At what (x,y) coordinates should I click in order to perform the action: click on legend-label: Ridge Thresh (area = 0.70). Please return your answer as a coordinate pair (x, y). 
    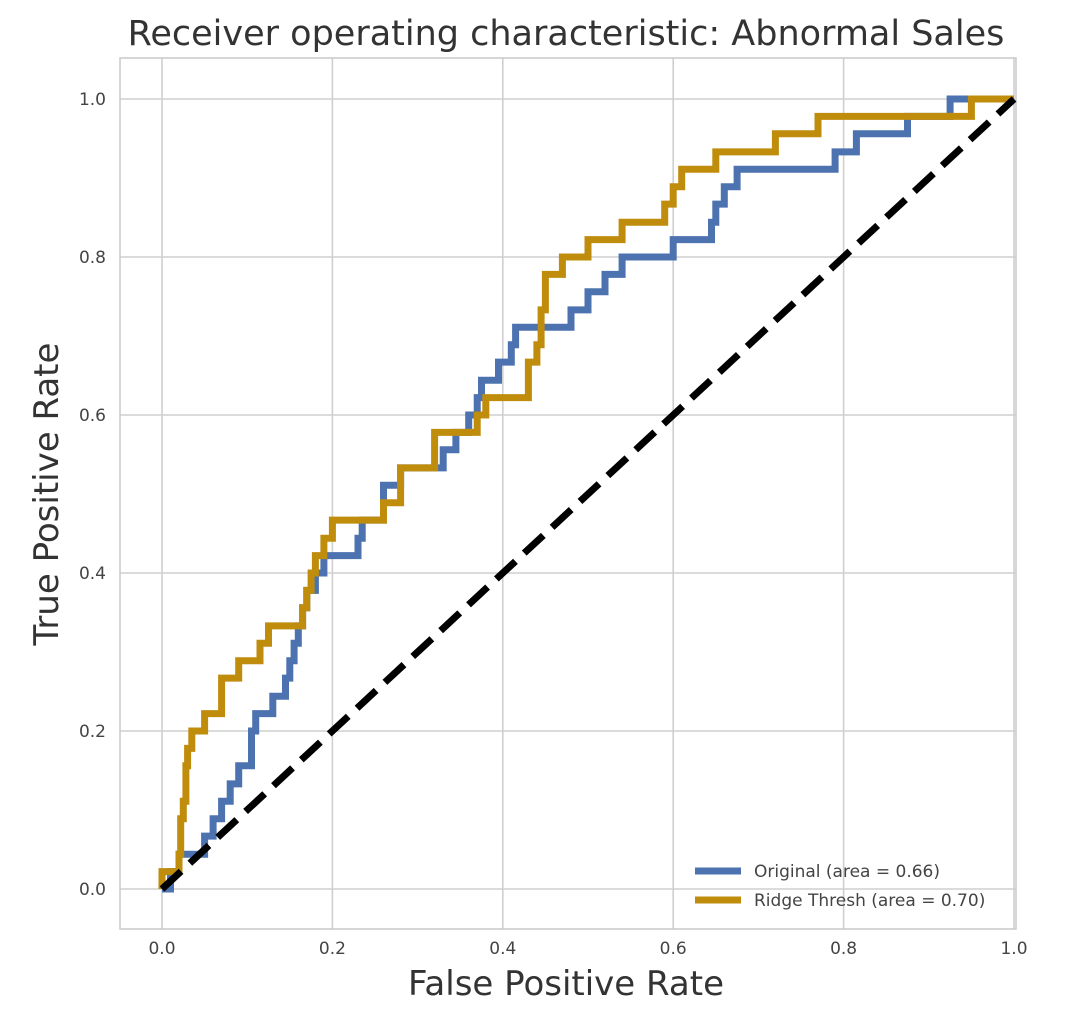
    Looking at the image, I should click on (869, 901).